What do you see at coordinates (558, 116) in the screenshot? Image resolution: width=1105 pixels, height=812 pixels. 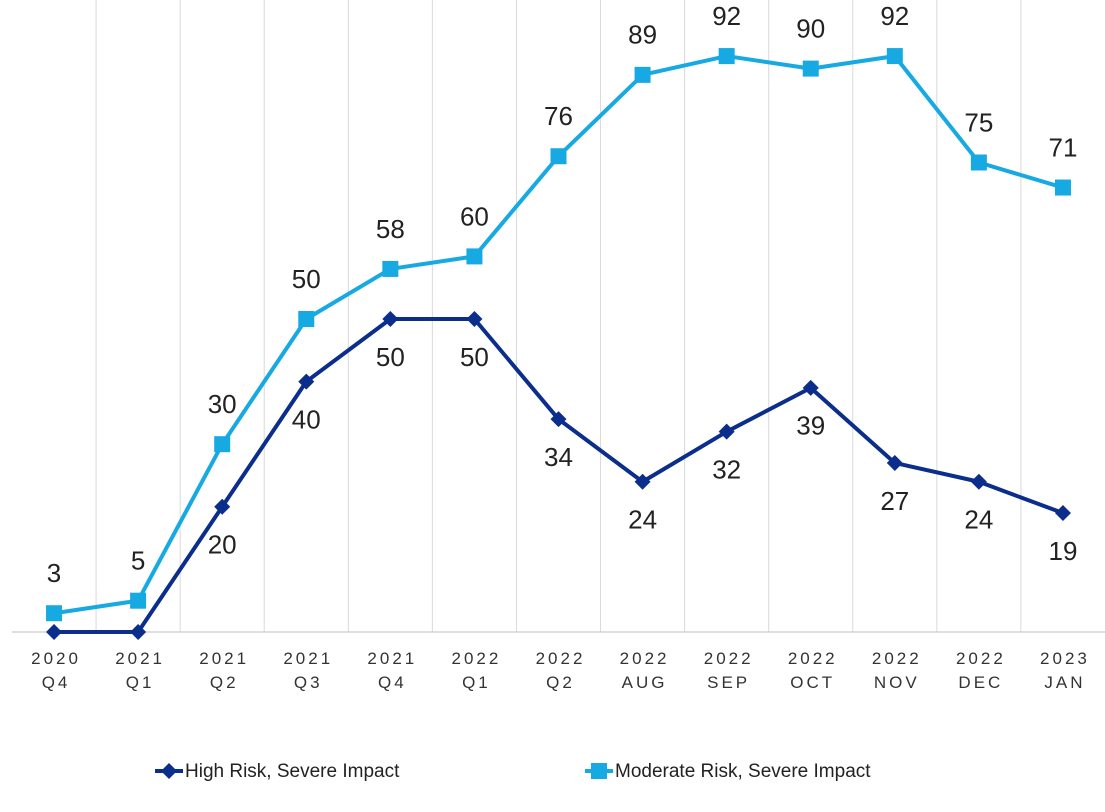 I see `data-label: 76` at bounding box center [558, 116].